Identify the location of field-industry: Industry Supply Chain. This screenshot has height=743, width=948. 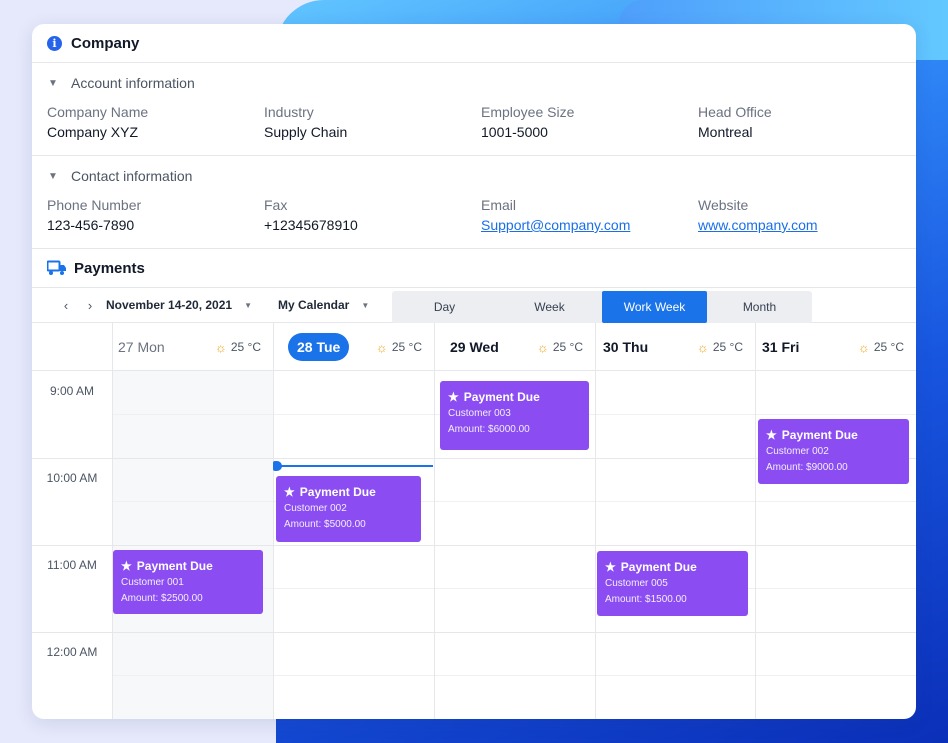
(372, 129).